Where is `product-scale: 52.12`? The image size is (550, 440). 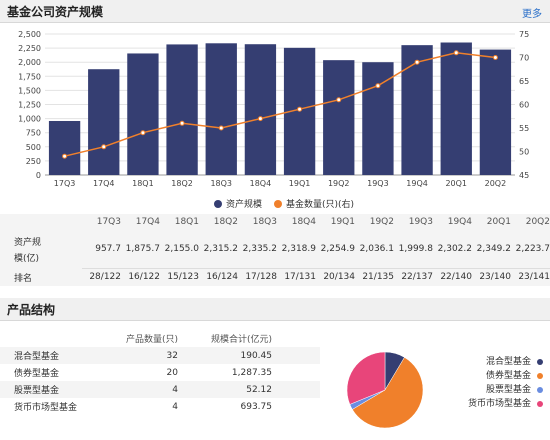 product-scale: 52.12 is located at coordinates (259, 389).